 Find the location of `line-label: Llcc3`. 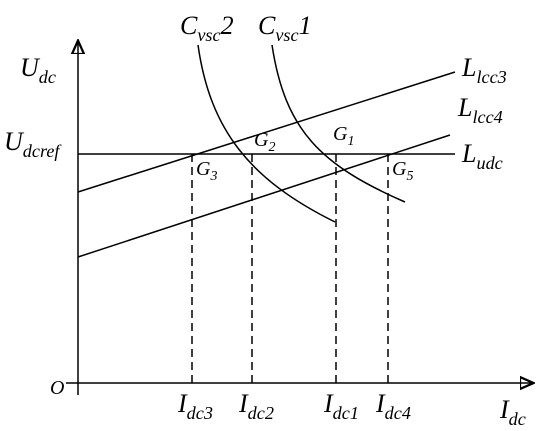

line-label: Llcc3 is located at coordinates (484, 70).